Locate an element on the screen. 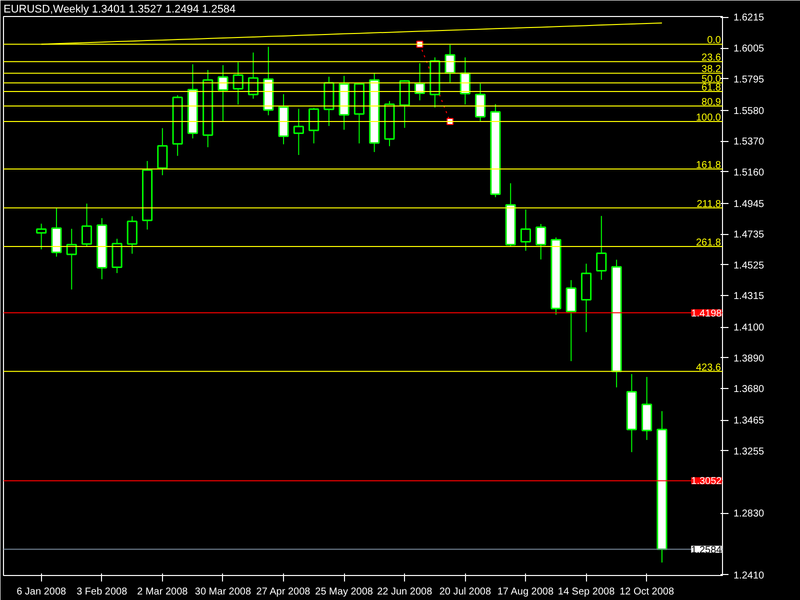  y-tick-label: 1.6215 is located at coordinates (749, 18).